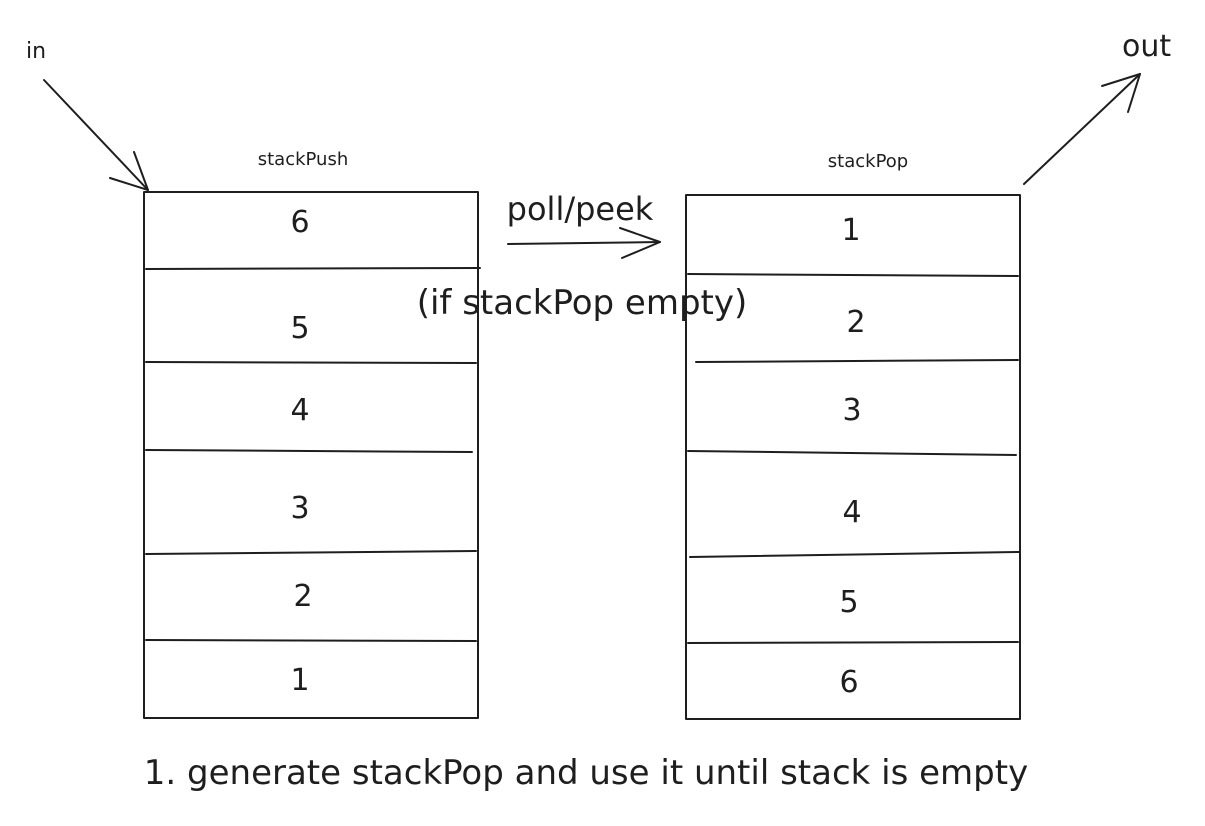  I want to click on stack-pop-title: stackPop, so click(868, 161).